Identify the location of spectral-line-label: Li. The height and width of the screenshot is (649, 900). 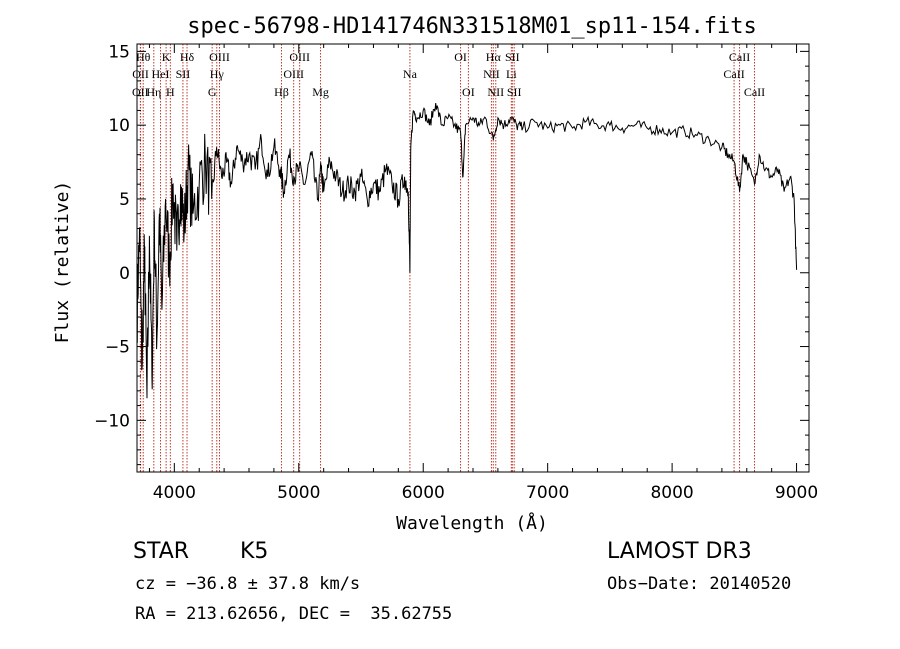
(511, 74).